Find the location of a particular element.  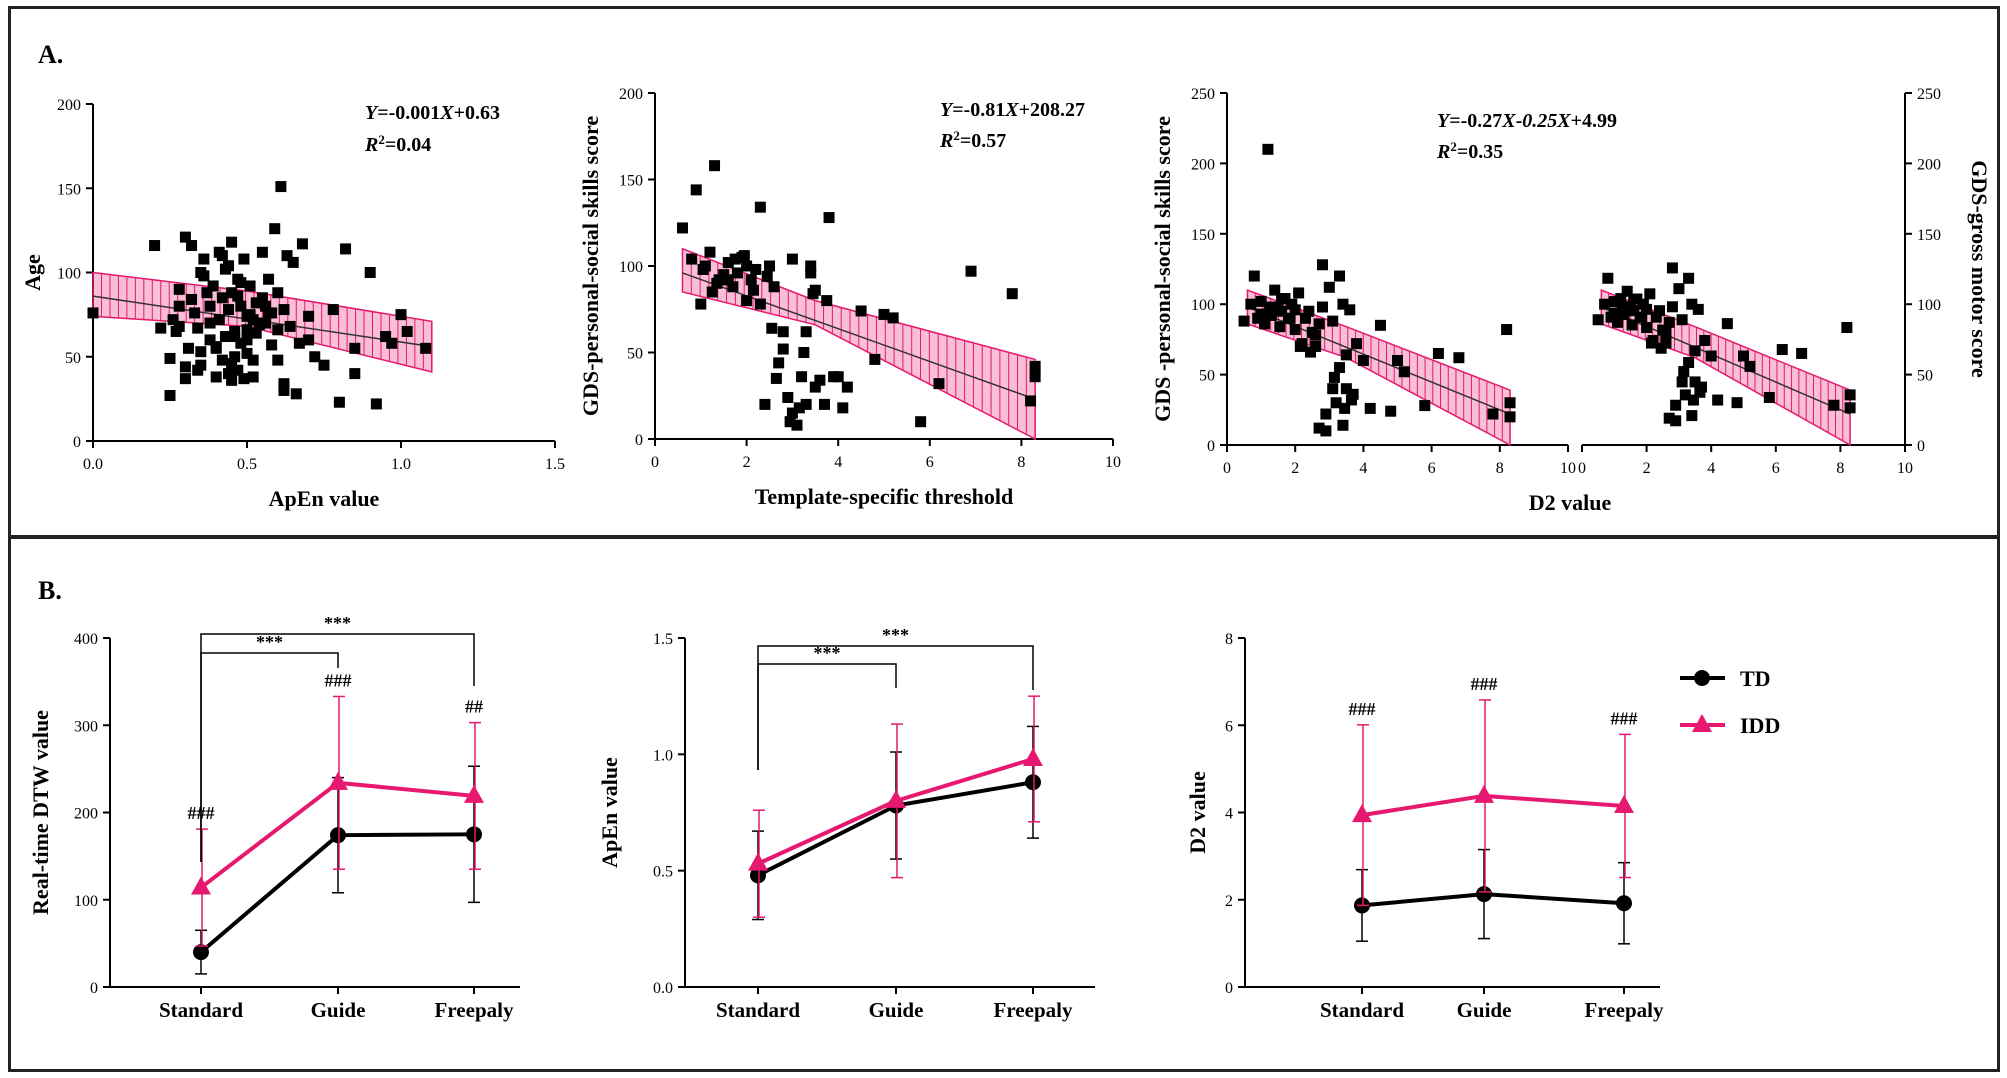

y-tick-label: 1.0 is located at coordinates (663, 755).